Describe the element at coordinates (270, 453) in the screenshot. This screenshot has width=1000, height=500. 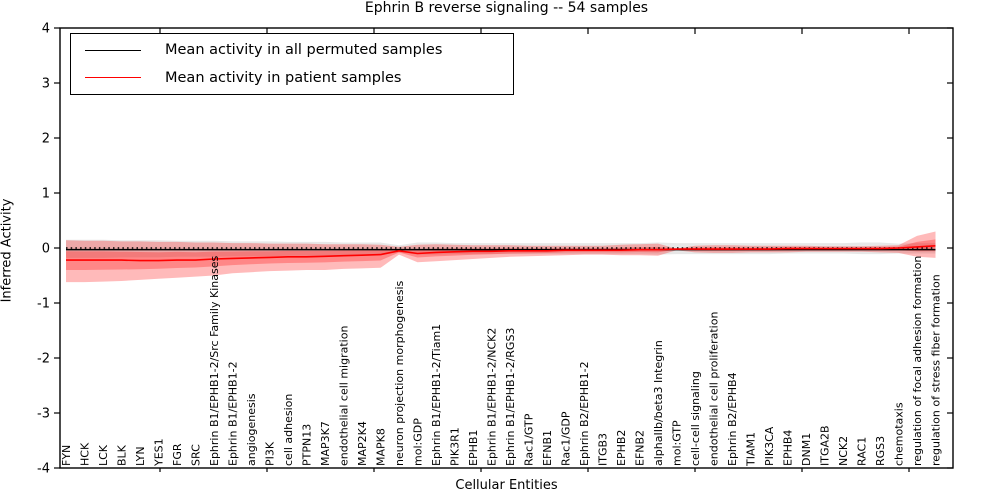
I see `x-category-label: PI3K` at that location.